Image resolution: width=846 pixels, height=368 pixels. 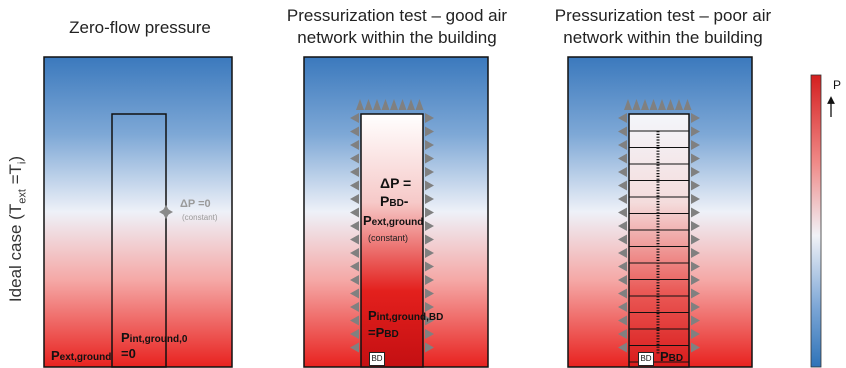 What do you see at coordinates (195, 204) in the screenshot?
I see `panel1-delta-label: ΔP =0` at bounding box center [195, 204].